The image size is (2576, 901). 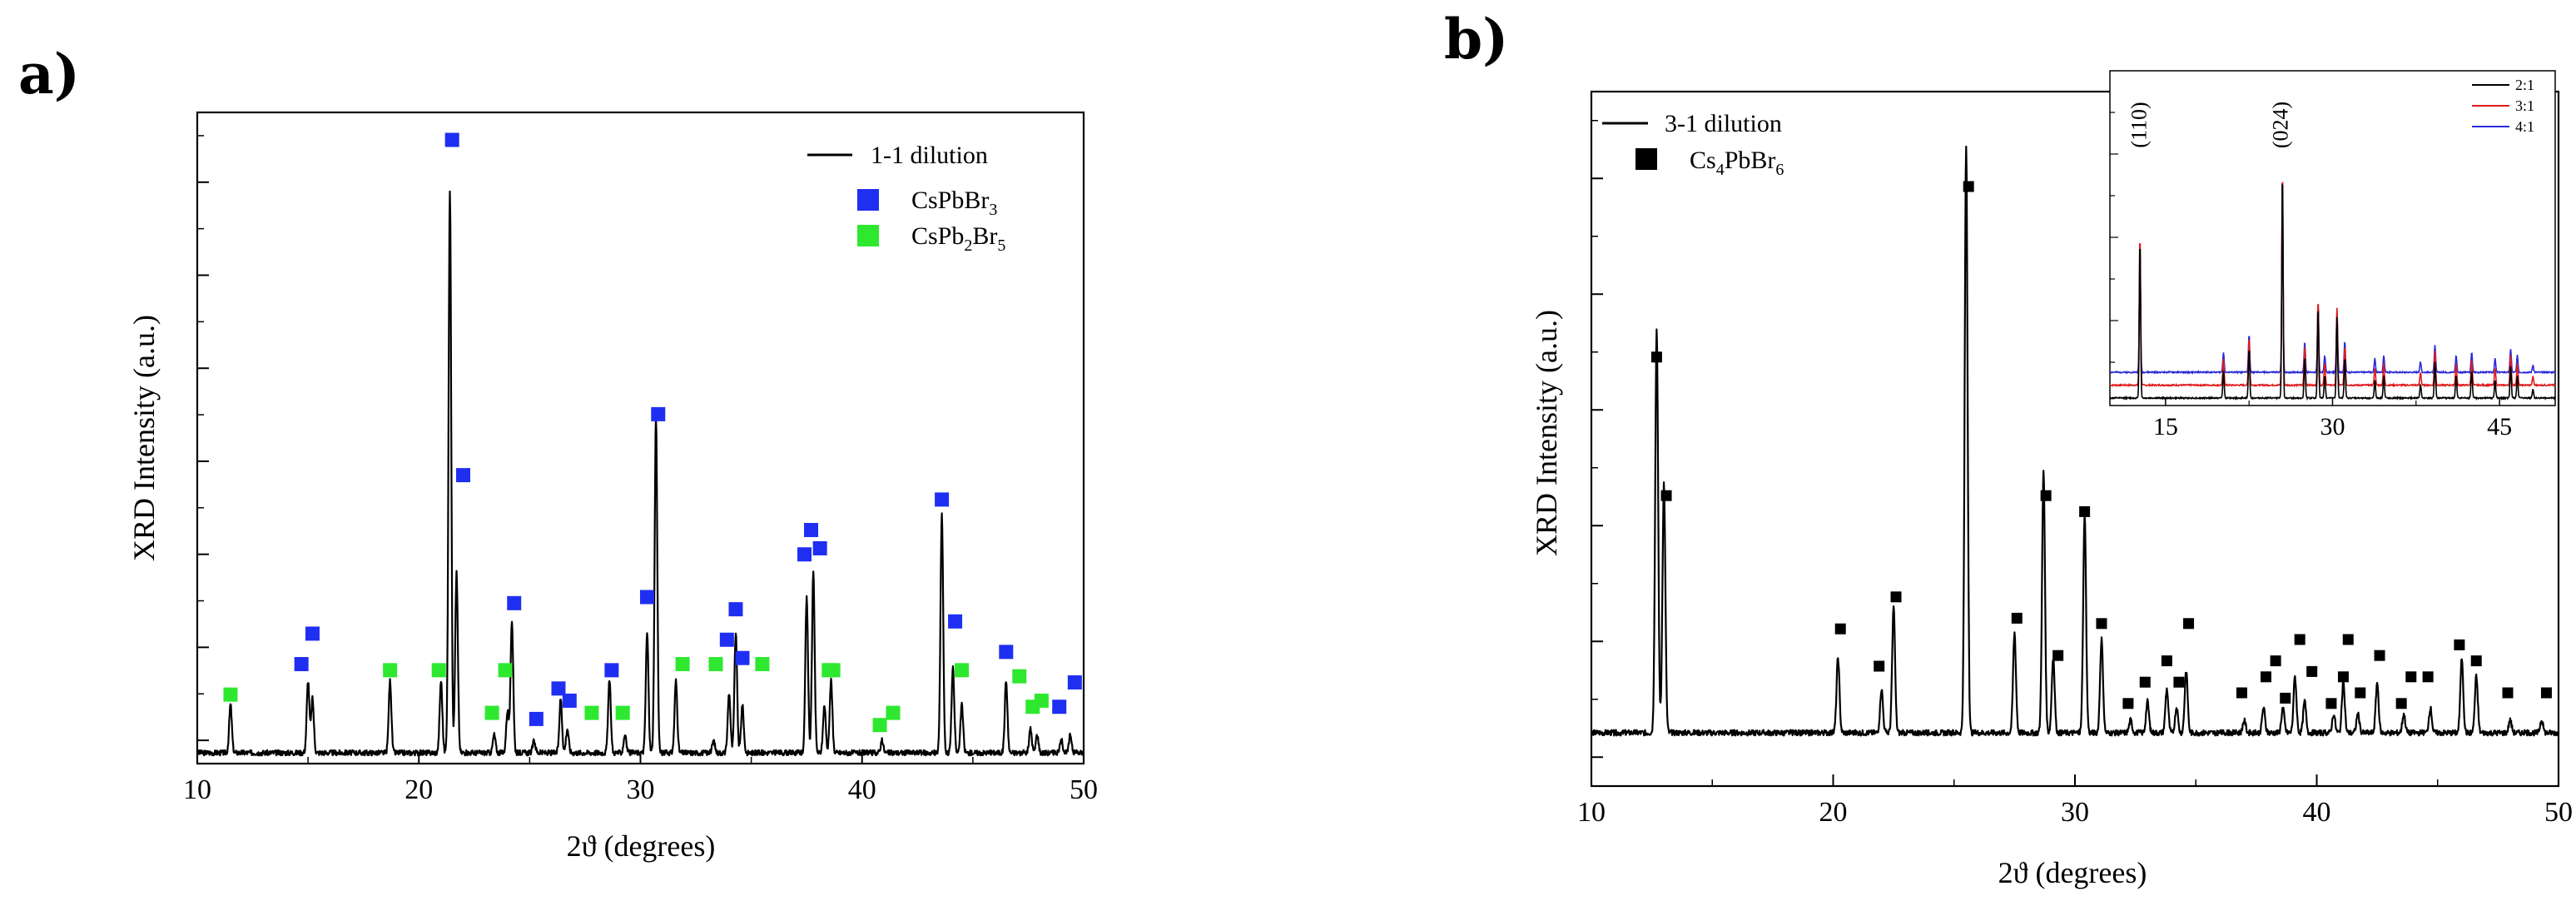 I want to click on panel-b-x-ticks: 10 20 30 40 50, so click(x=2075, y=801).